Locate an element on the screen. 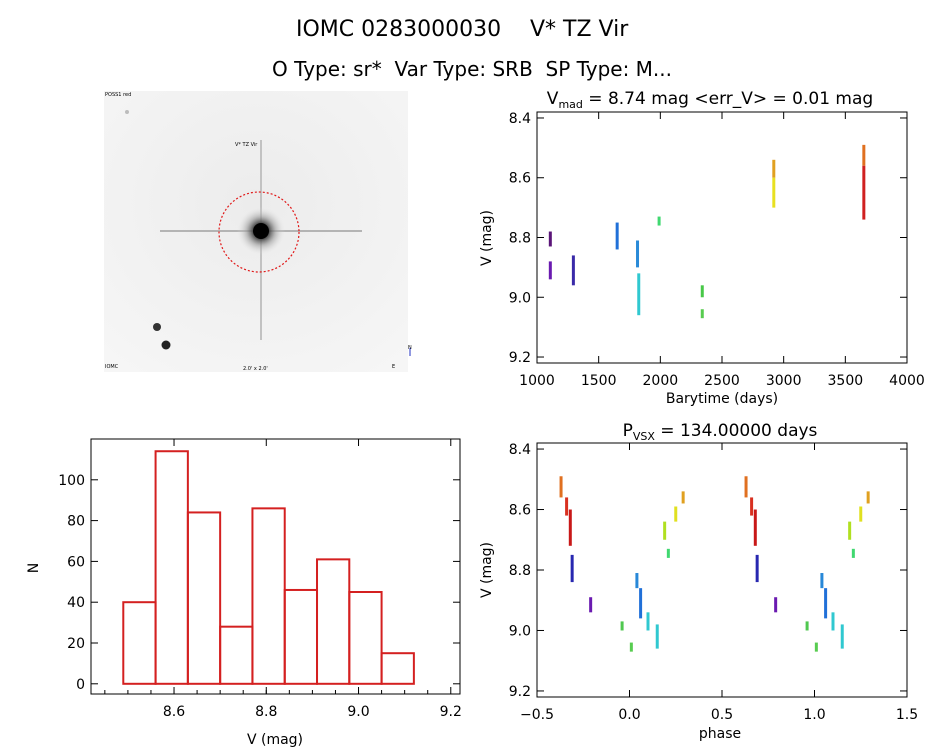 The width and height of the screenshot is (944, 751). histogram-xlabel: V (mag) is located at coordinates (275, 739).